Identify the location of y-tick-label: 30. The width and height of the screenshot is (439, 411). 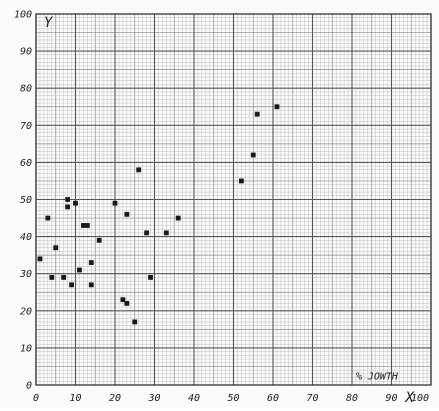
(25, 274).